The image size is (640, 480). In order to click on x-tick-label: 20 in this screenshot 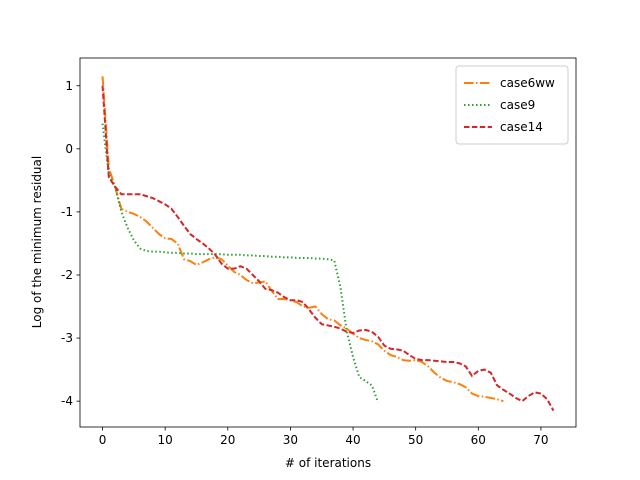, I will do `click(227, 440)`.